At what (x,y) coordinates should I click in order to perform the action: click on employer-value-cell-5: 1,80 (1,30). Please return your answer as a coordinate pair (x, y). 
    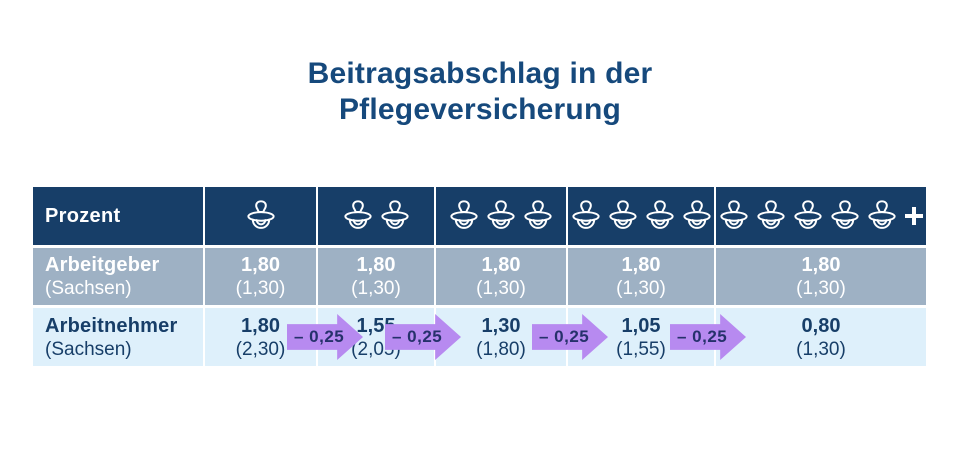
    Looking at the image, I should click on (821, 276).